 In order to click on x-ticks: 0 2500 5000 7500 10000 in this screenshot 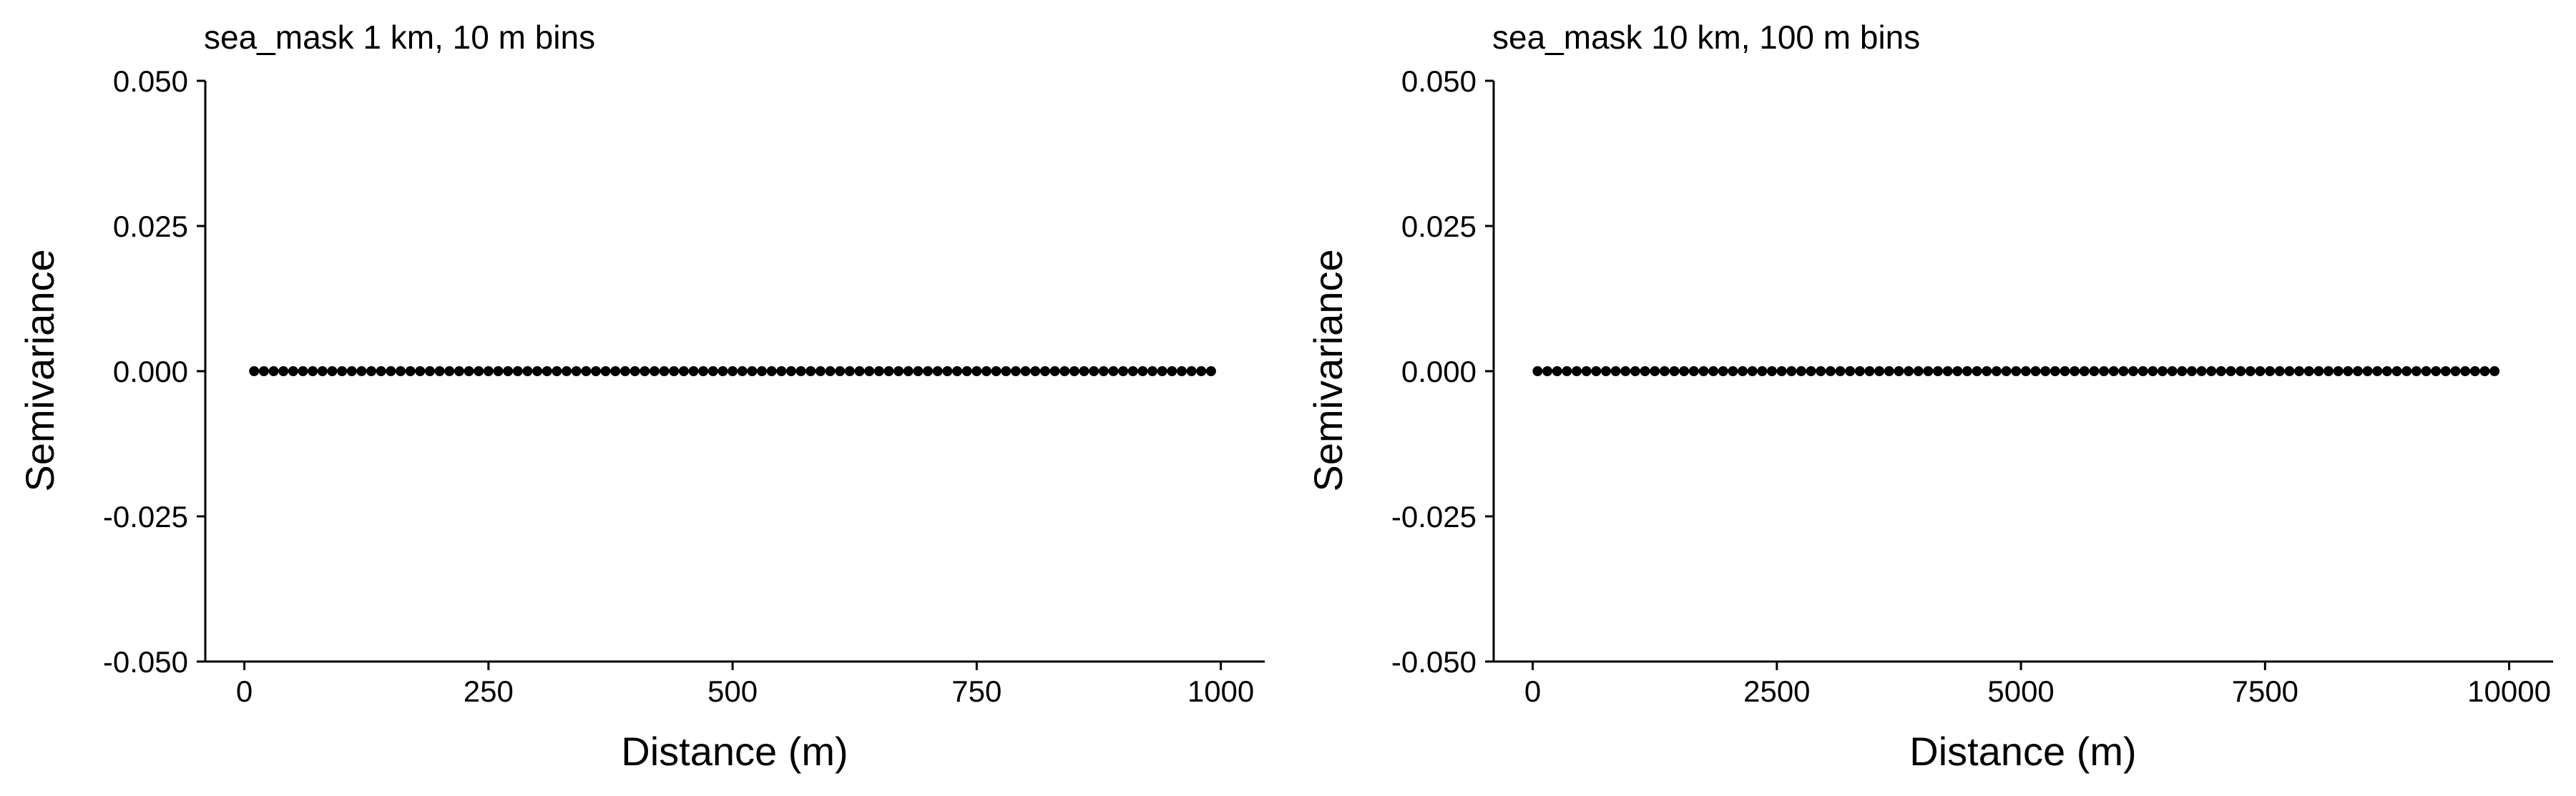, I will do `click(2037, 685)`.